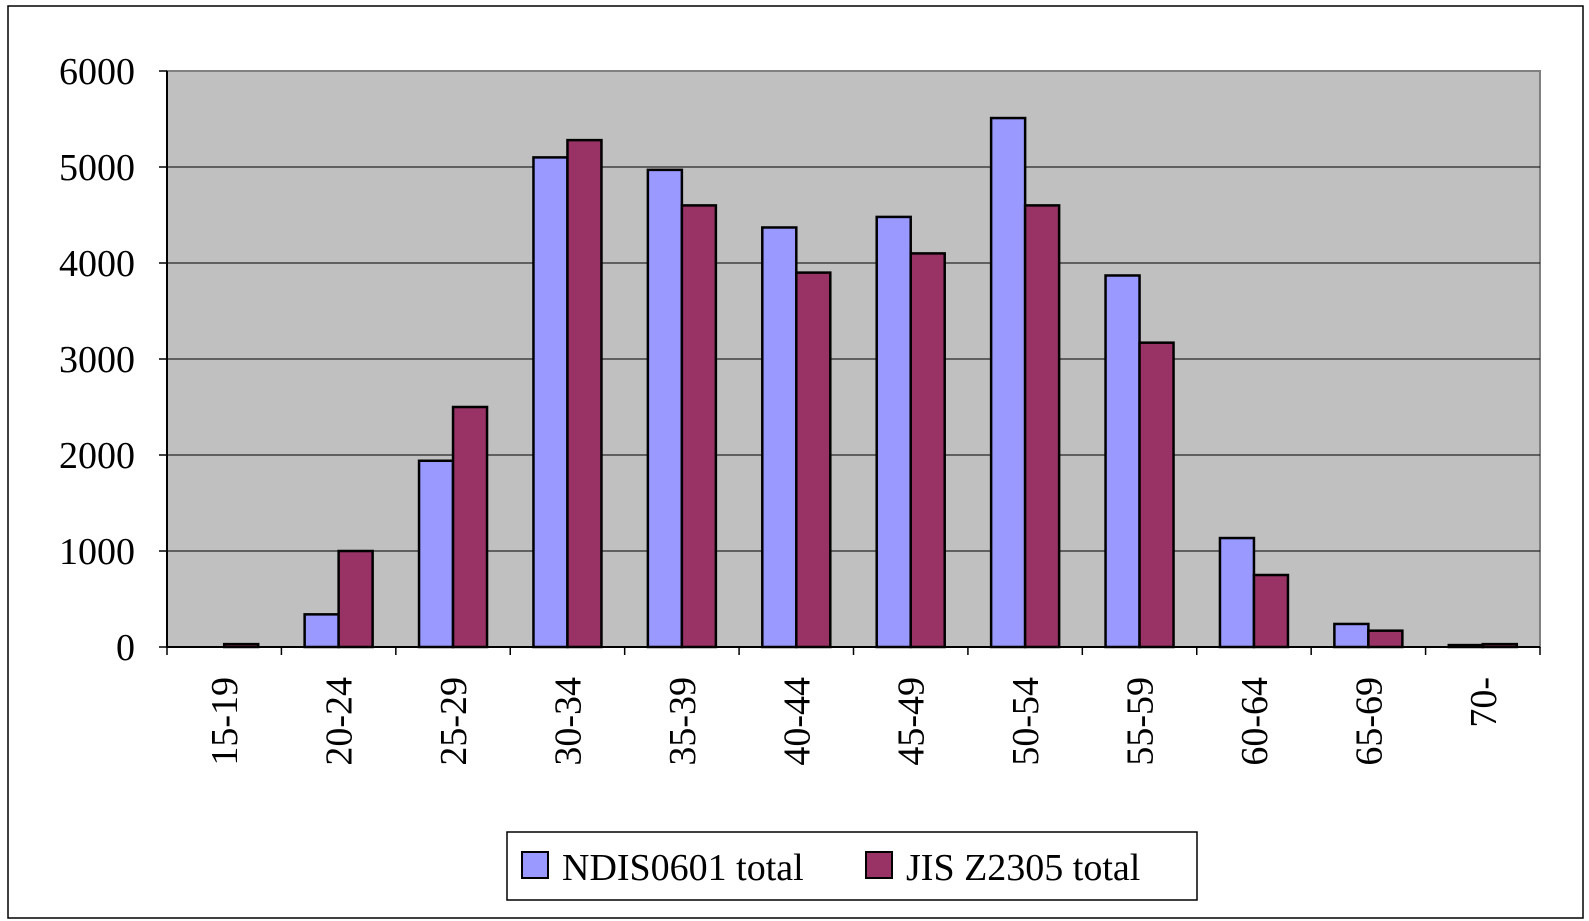 This screenshot has width=1589, height=921. I want to click on x-tick-label: 20-24, so click(340, 721).